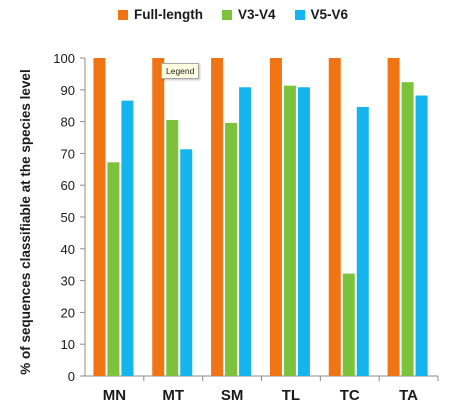  What do you see at coordinates (168, 14) in the screenshot?
I see `legend-label-full-length: Full-length` at bounding box center [168, 14].